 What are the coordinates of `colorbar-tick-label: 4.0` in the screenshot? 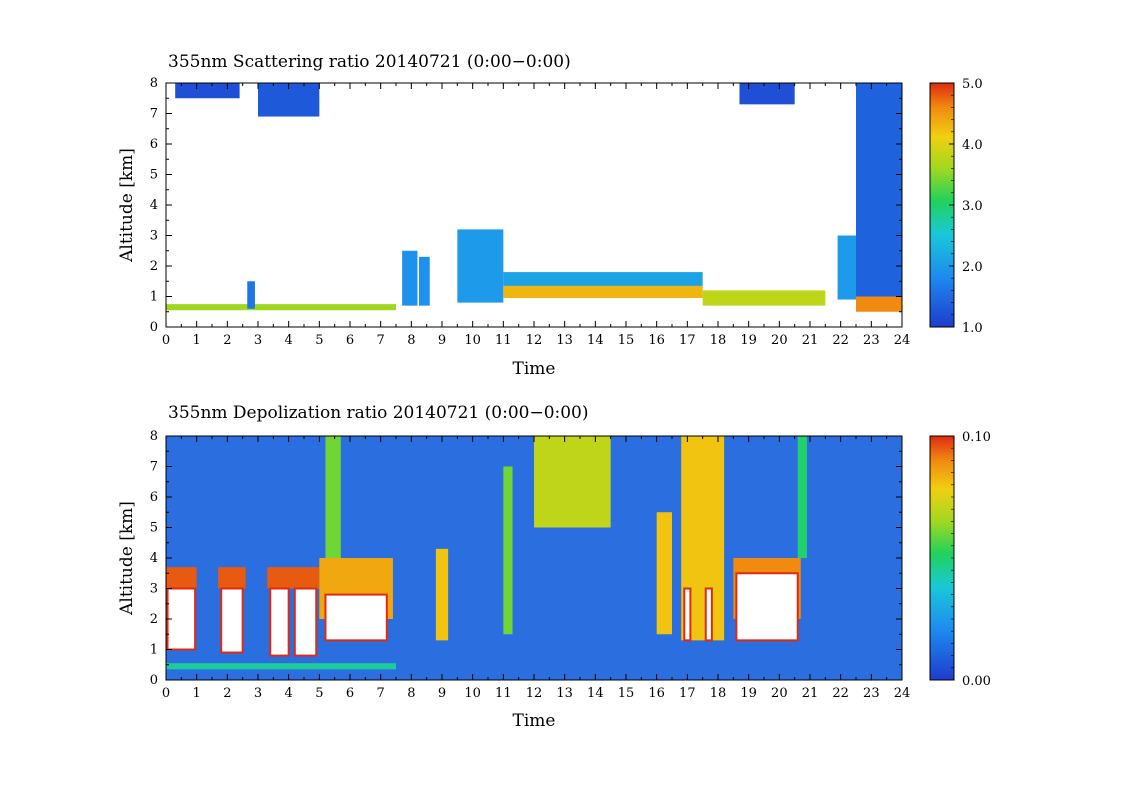 It's located at (972, 145).